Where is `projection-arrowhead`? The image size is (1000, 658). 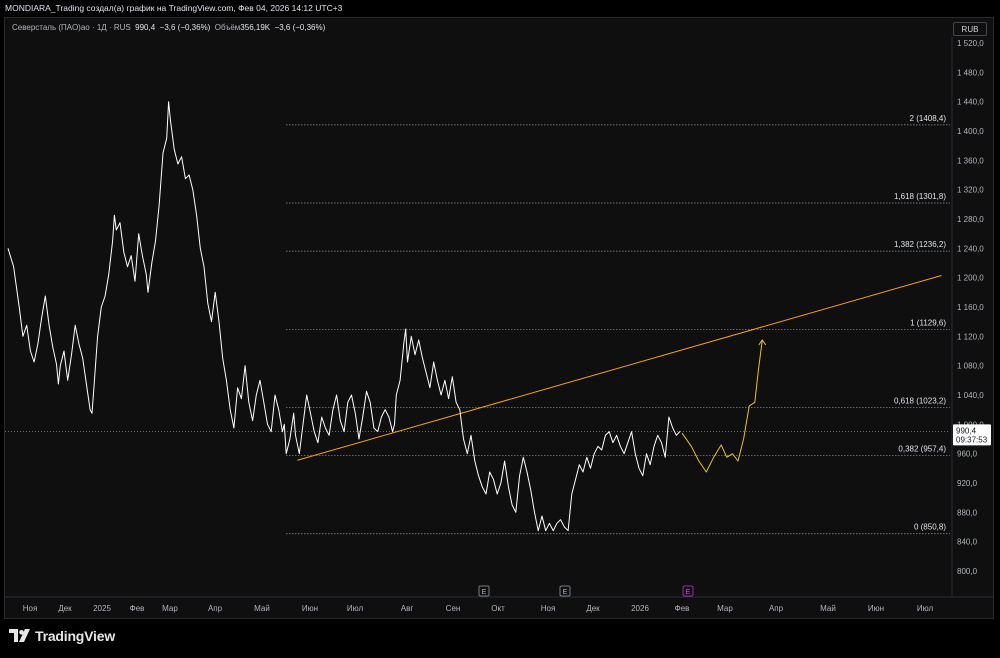 projection-arrowhead is located at coordinates (762, 342).